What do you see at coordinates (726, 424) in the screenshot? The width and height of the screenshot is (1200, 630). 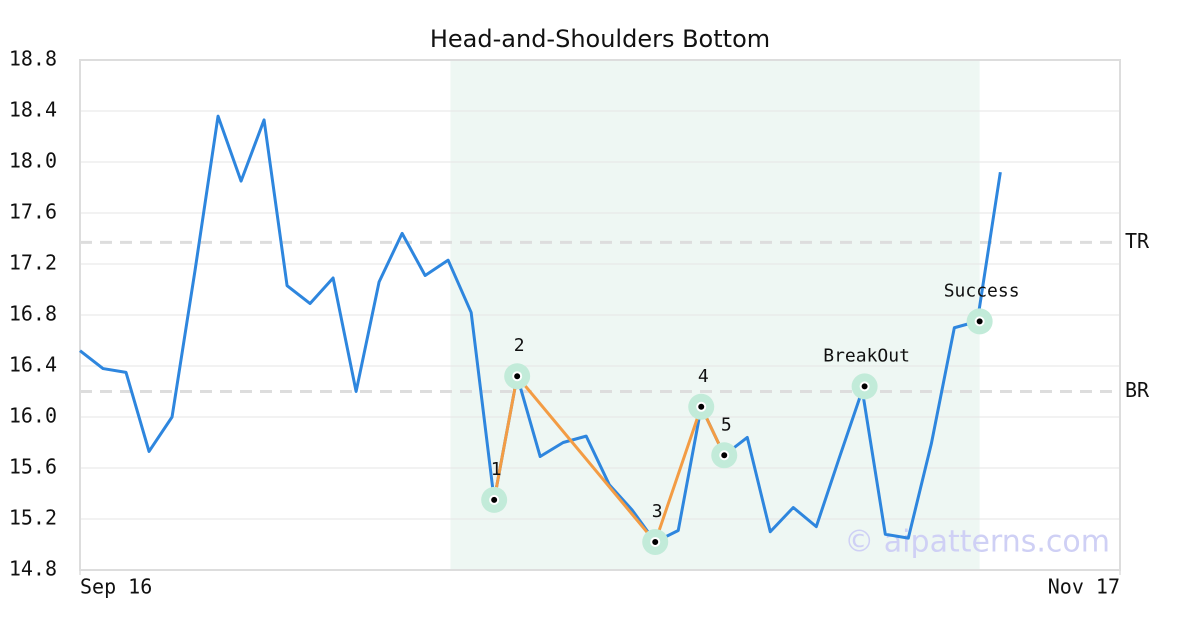 I see `marker-label: 5` at bounding box center [726, 424].